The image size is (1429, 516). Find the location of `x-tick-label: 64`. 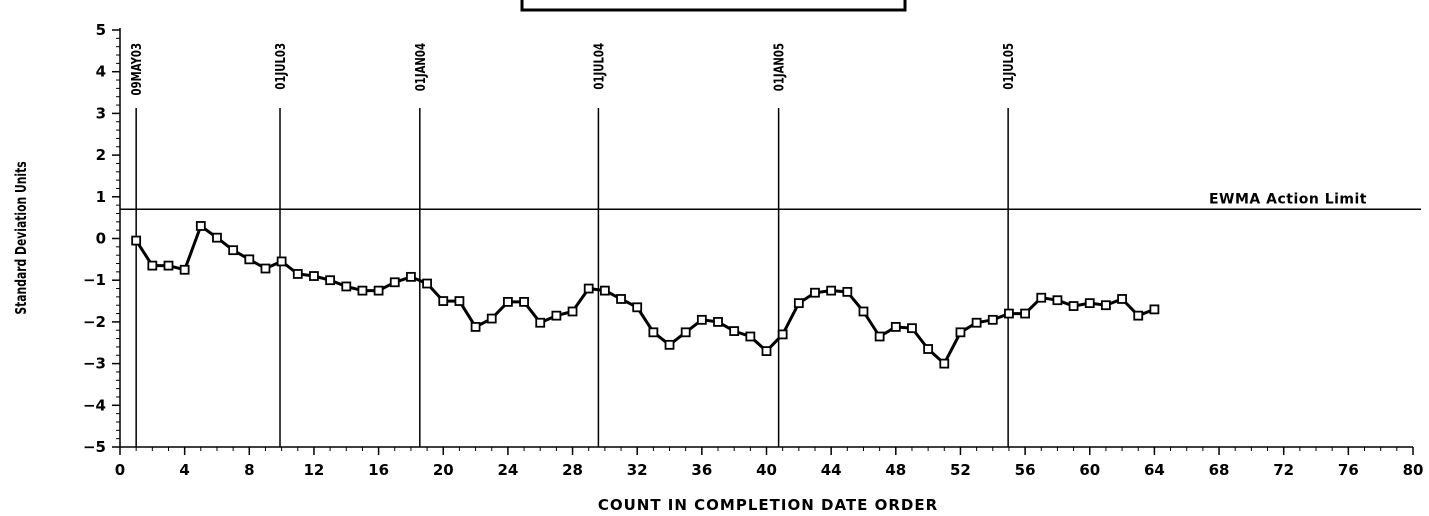

x-tick-label: 64 is located at coordinates (1154, 470).